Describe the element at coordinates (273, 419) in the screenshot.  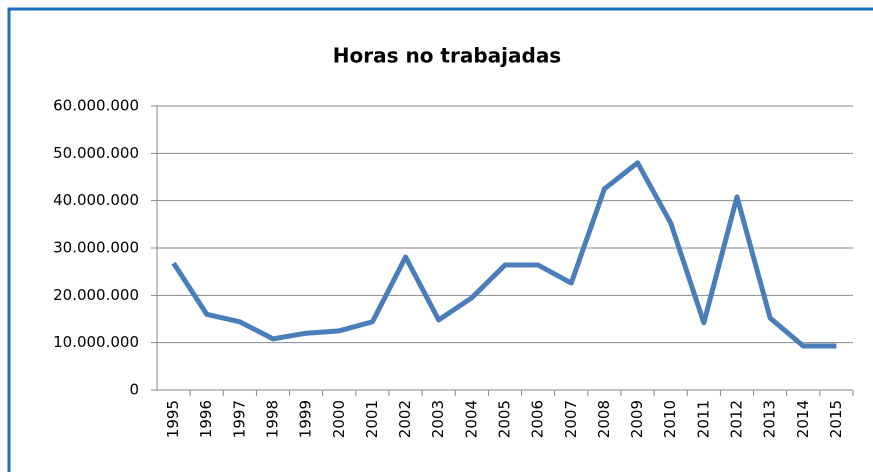
I see `x-tick-label: 1998` at that location.